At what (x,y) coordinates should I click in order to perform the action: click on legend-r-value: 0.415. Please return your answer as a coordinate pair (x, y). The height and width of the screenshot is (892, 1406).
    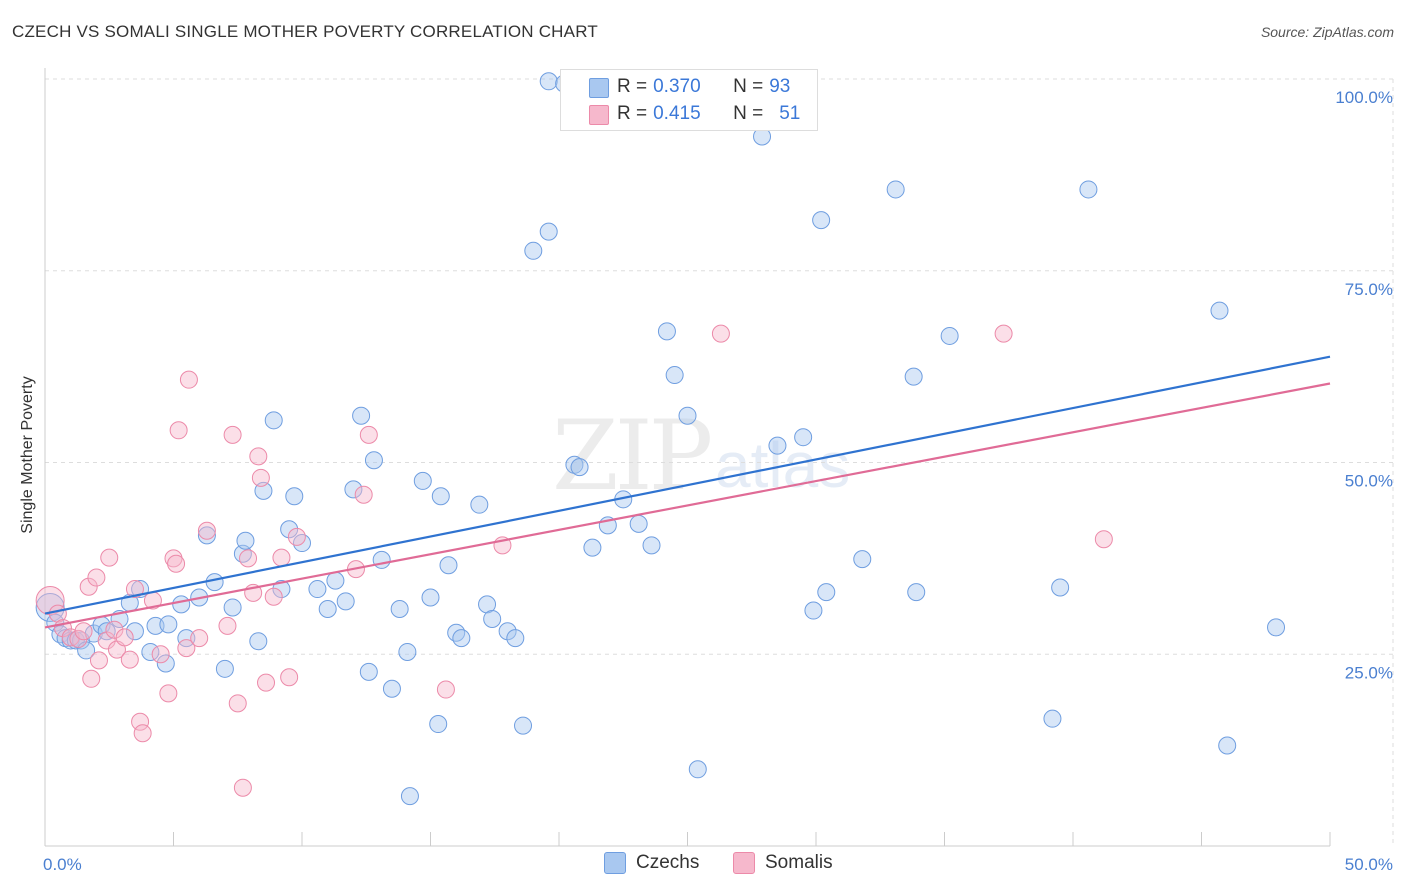
    Looking at the image, I should click on (677, 113).